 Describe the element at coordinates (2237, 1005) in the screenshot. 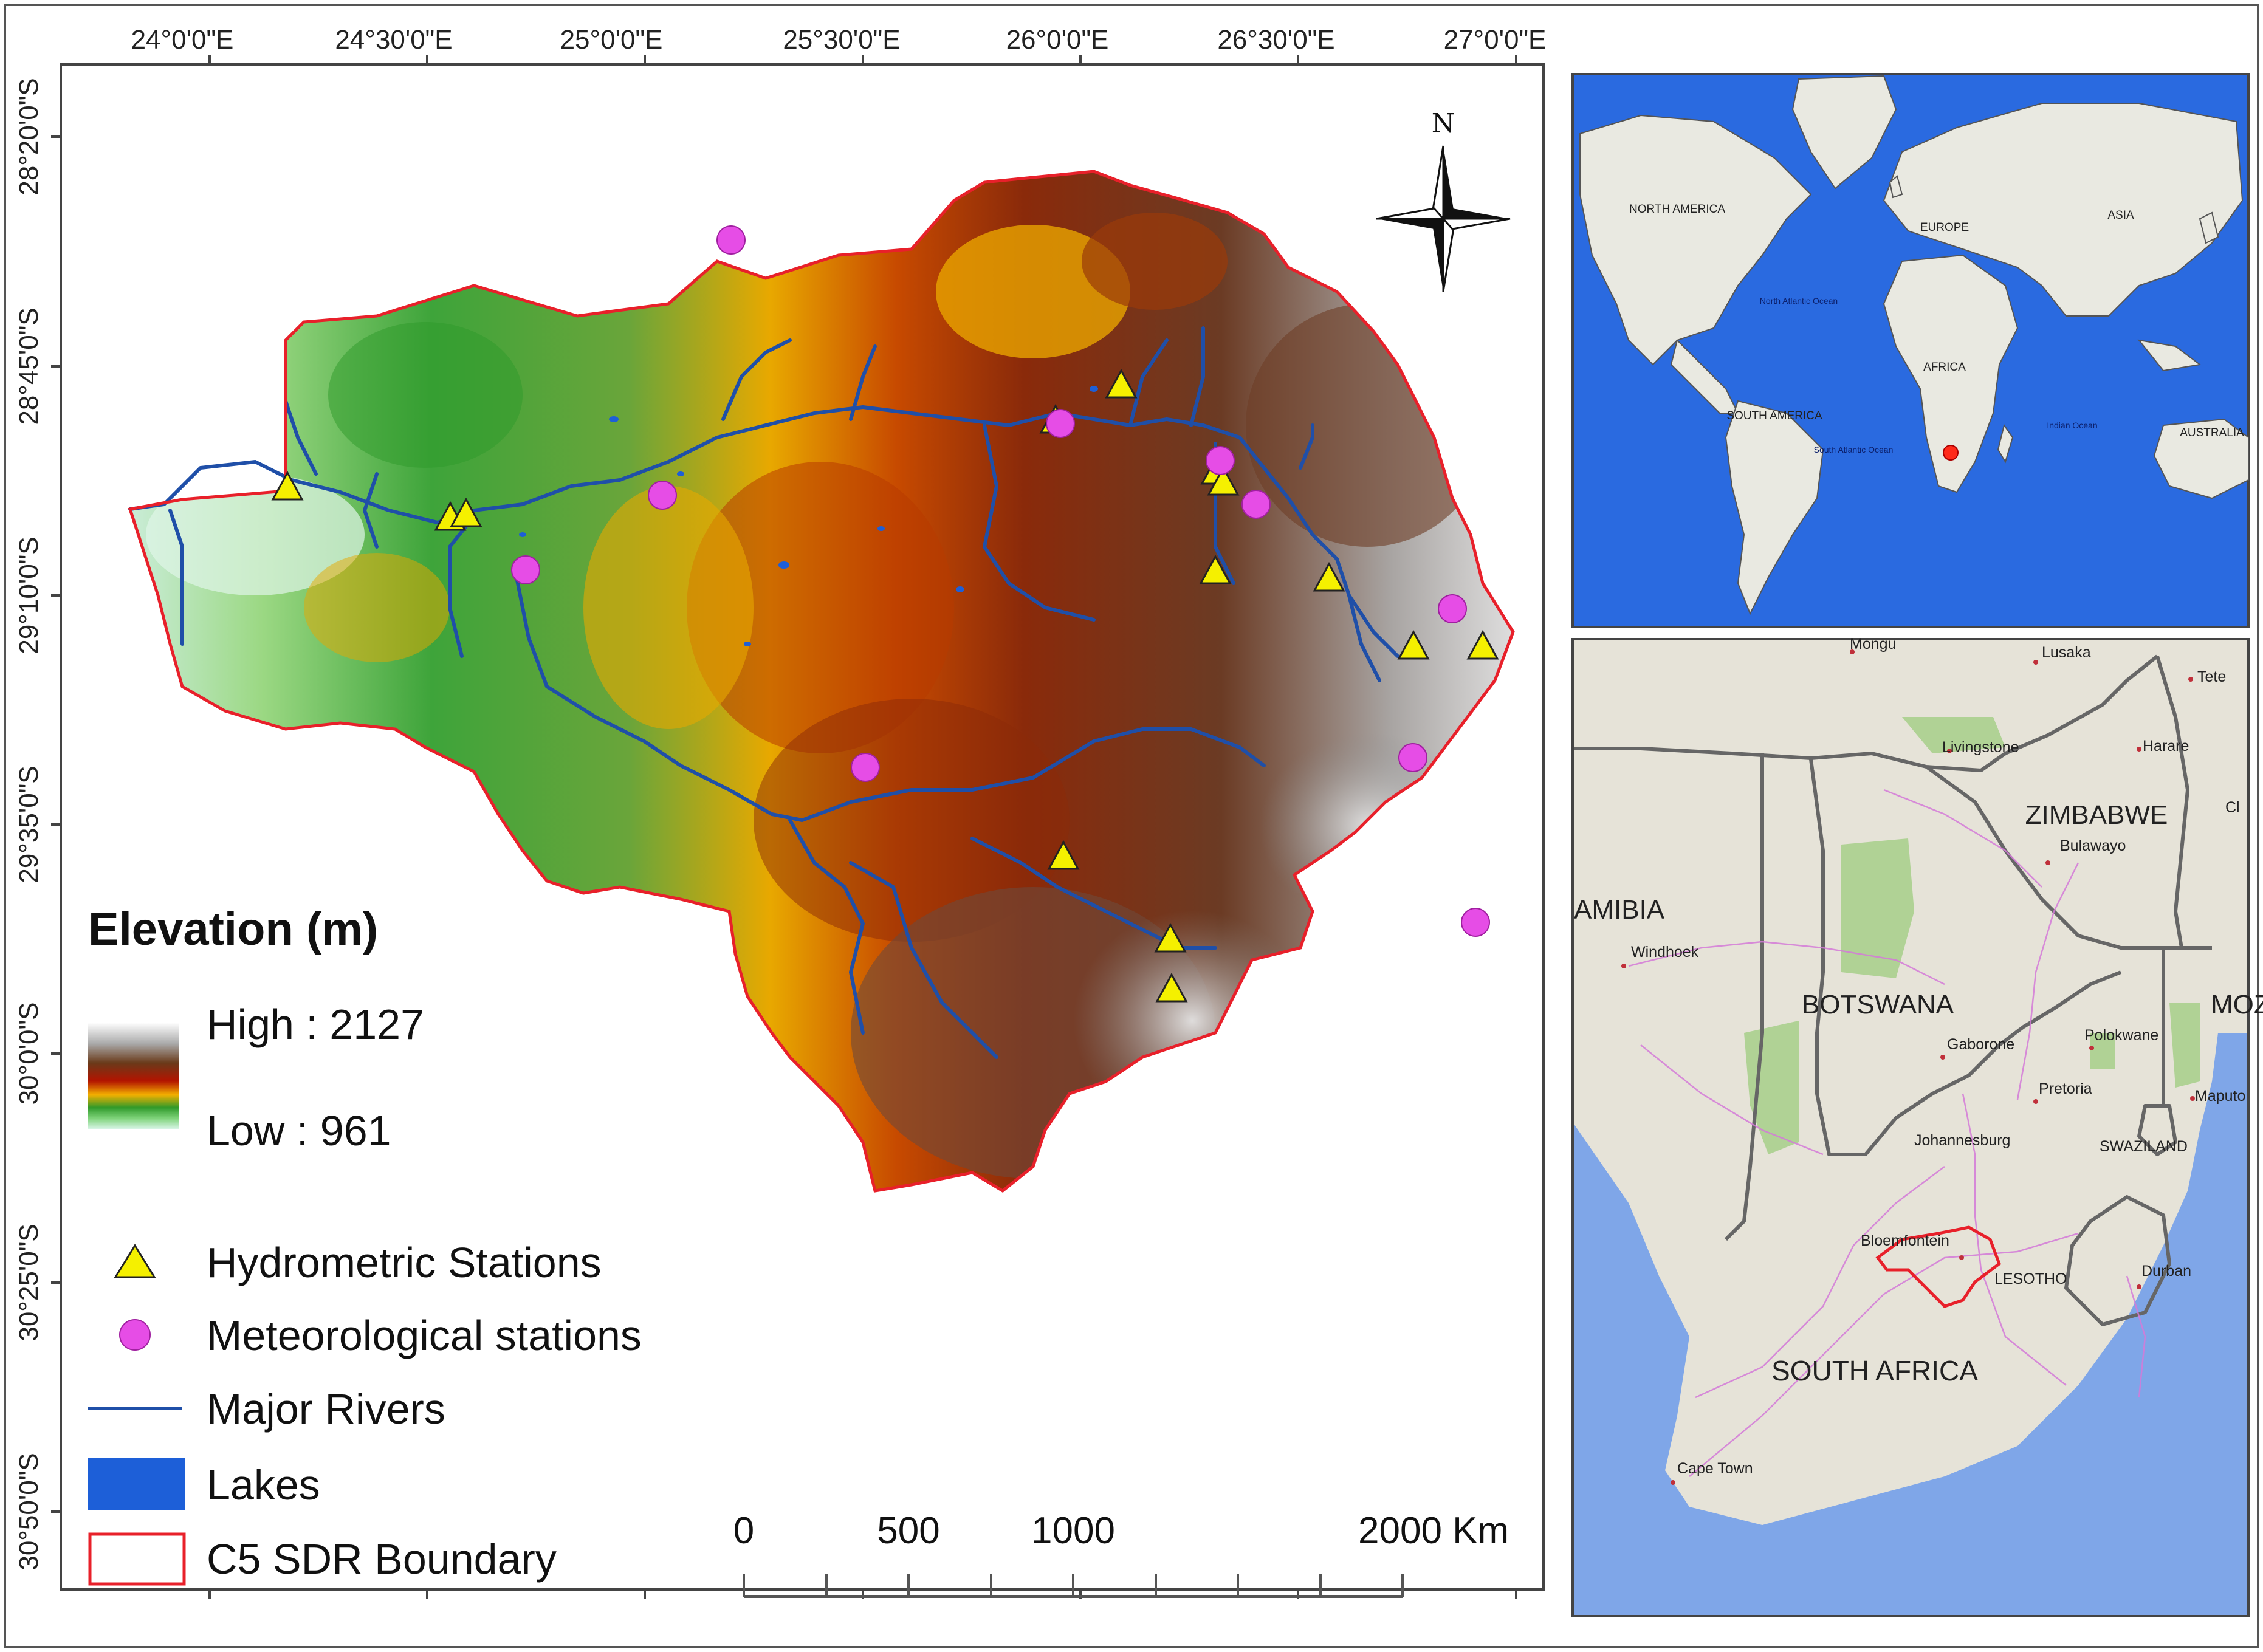

I see `country-mozambique: MOZ` at that location.